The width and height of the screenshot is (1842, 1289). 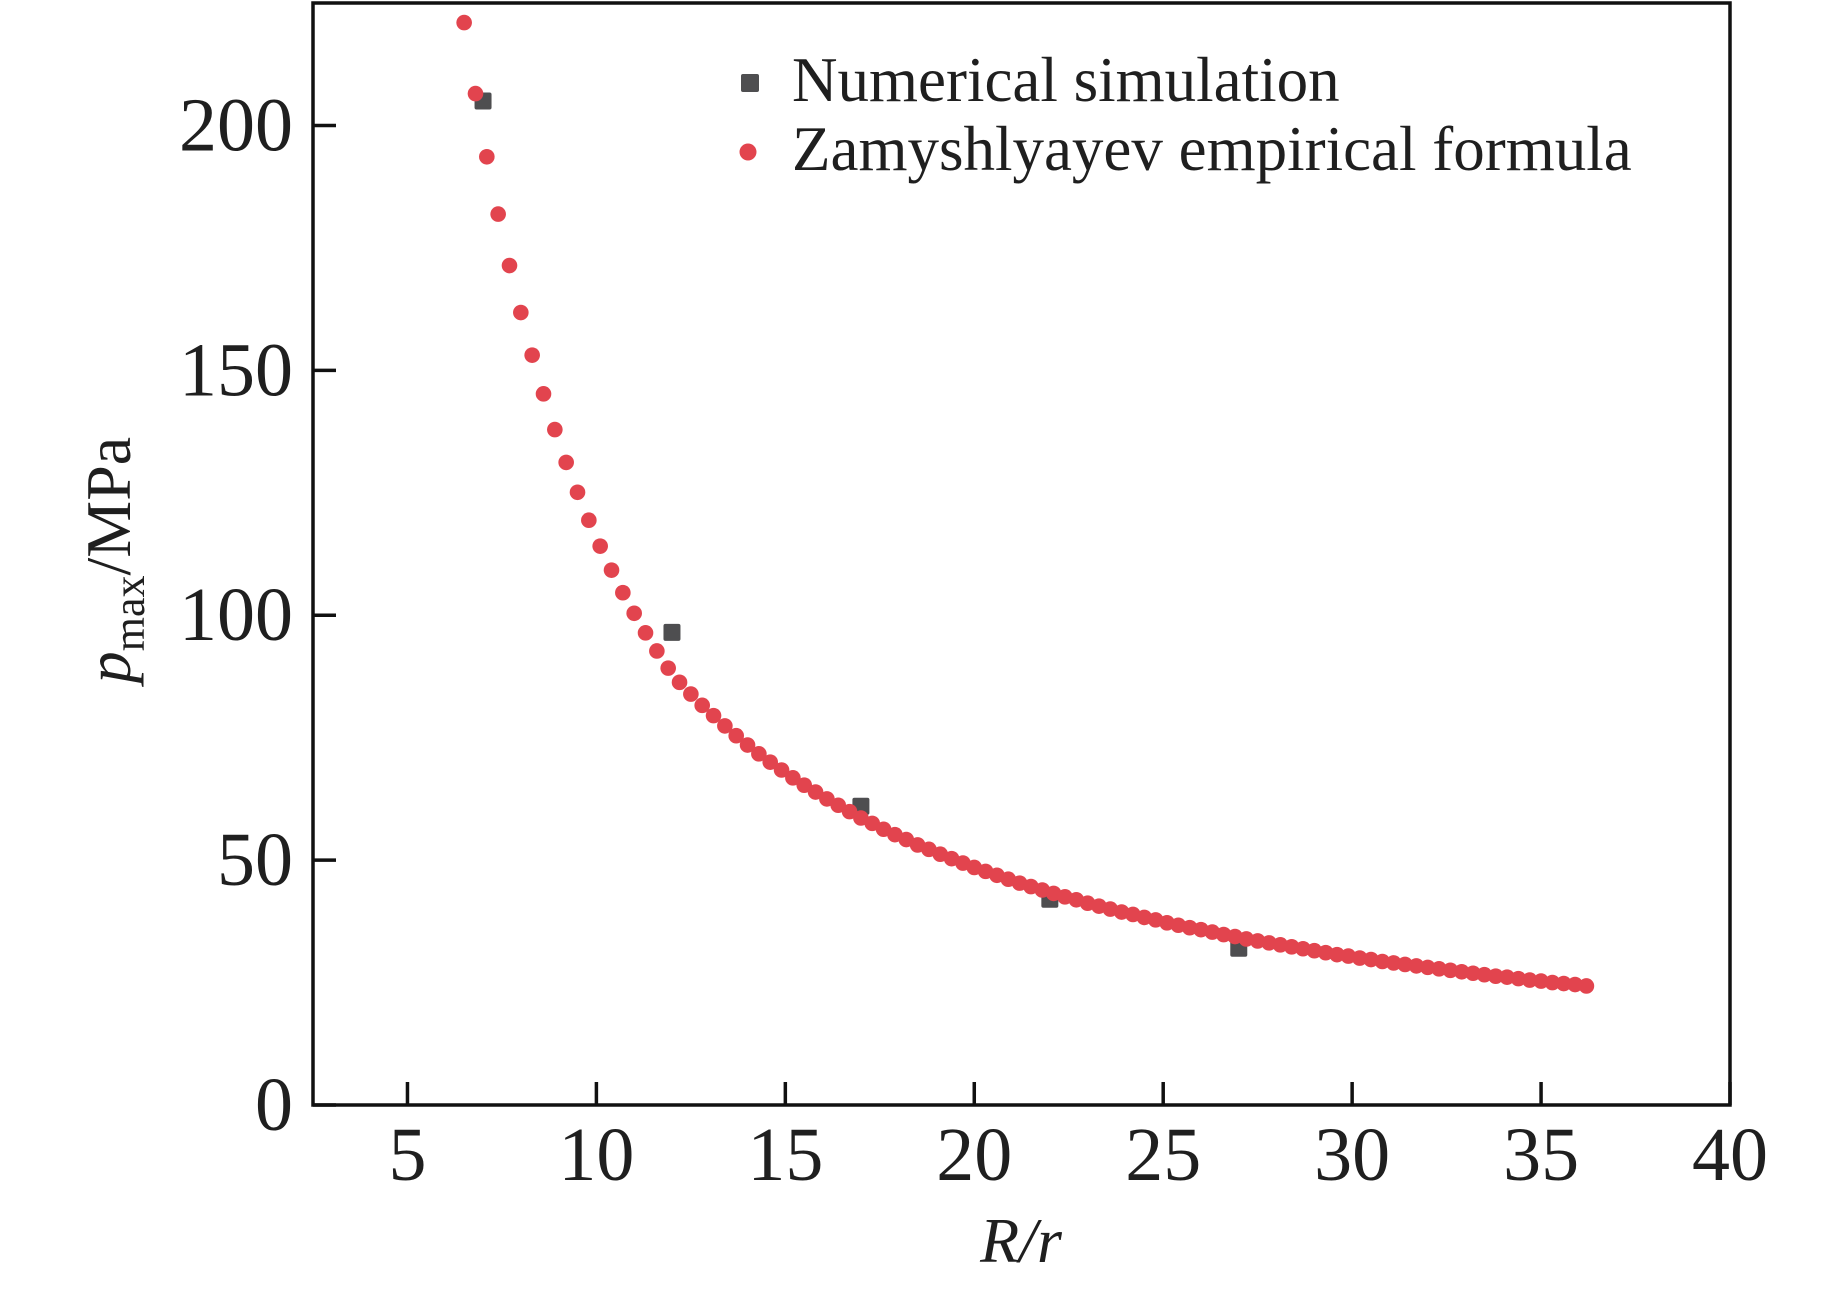 What do you see at coordinates (236, 370) in the screenshot?
I see `y-tick-label: 150` at bounding box center [236, 370].